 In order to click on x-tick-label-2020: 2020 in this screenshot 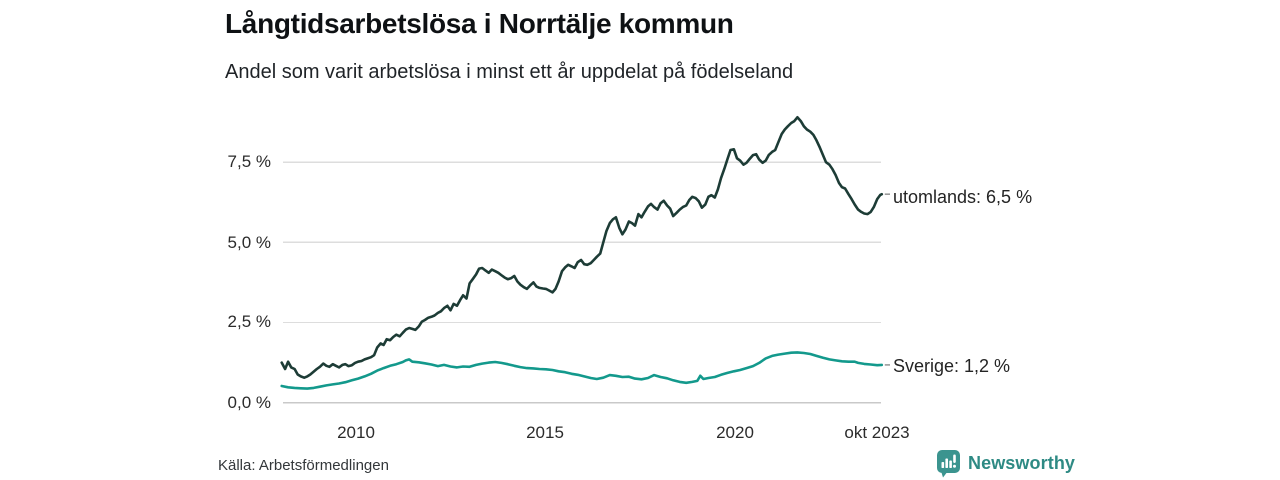, I will do `click(735, 432)`.